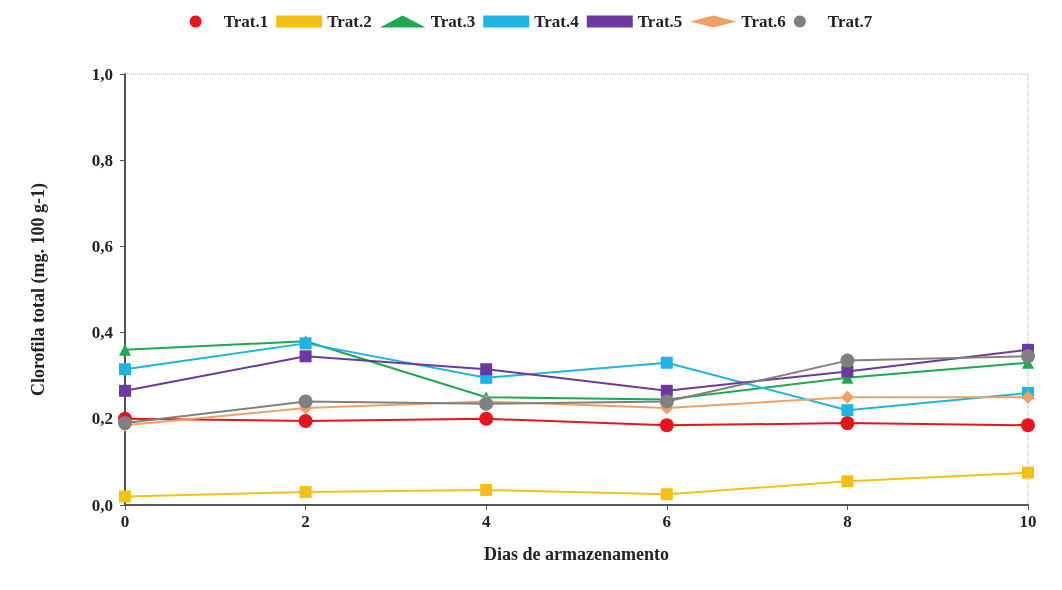 This screenshot has height=590, width=1062. Describe the element at coordinates (576, 554) in the screenshot. I see `x-axis-title: Dias de armazenamento` at that location.